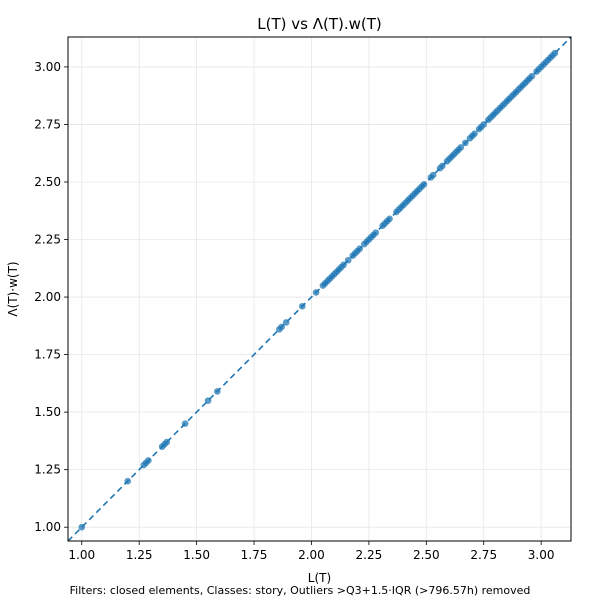  Describe the element at coordinates (483, 555) in the screenshot. I see `x-tick-label: 2.75` at that location.